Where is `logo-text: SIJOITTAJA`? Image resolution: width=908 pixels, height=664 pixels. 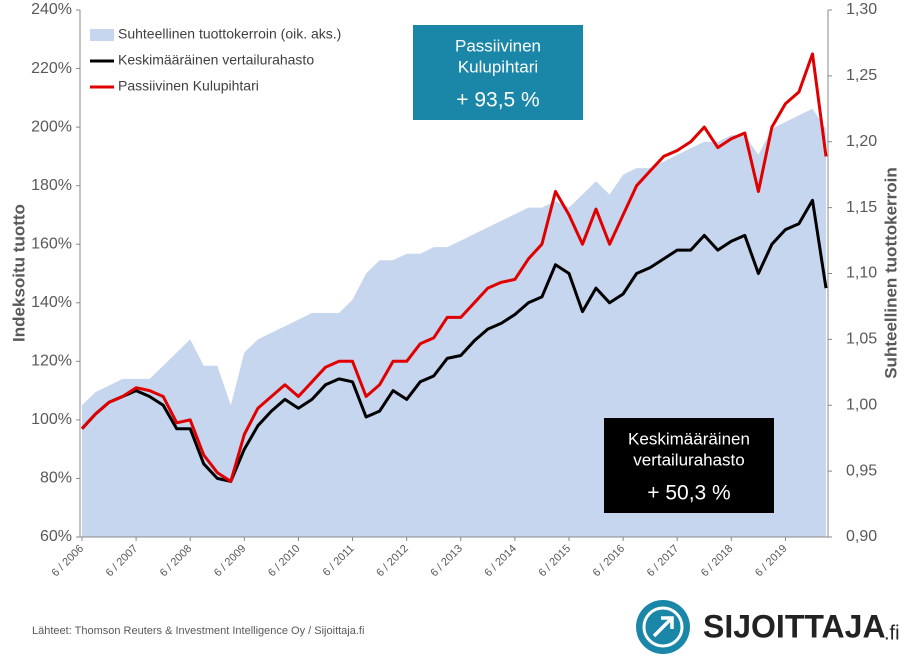
logo-text: SIJOITTAJA is located at coordinates (794, 626).